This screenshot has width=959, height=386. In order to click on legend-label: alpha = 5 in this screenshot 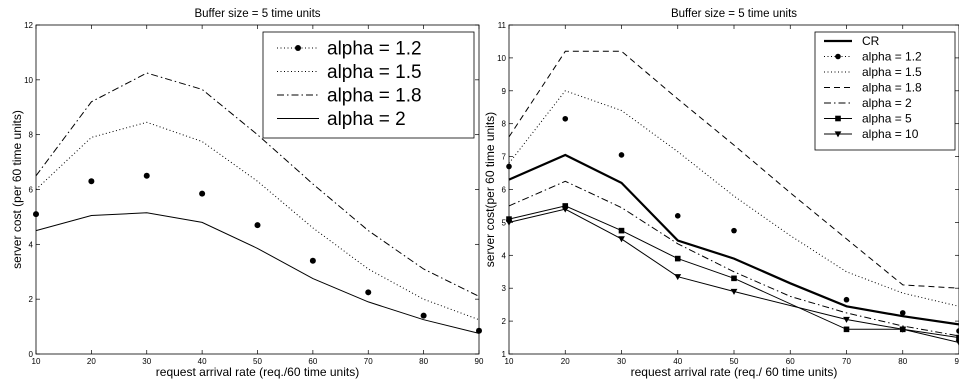, I will do `click(887, 119)`.